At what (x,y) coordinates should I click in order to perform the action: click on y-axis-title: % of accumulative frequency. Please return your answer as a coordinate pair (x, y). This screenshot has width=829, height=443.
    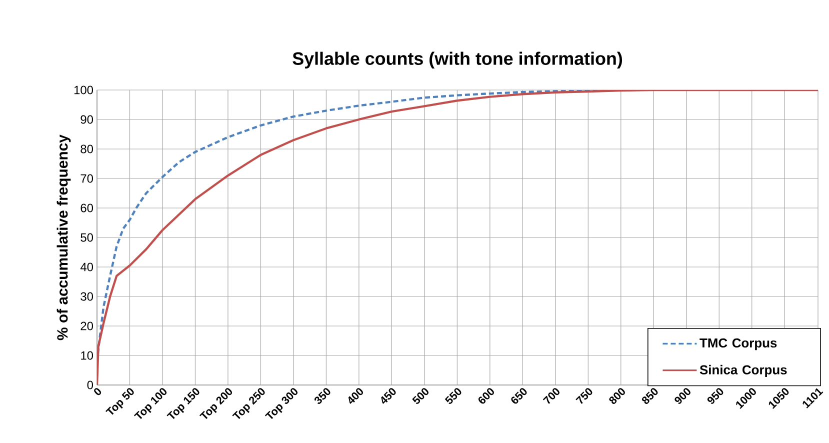
    Looking at the image, I should click on (63, 237).